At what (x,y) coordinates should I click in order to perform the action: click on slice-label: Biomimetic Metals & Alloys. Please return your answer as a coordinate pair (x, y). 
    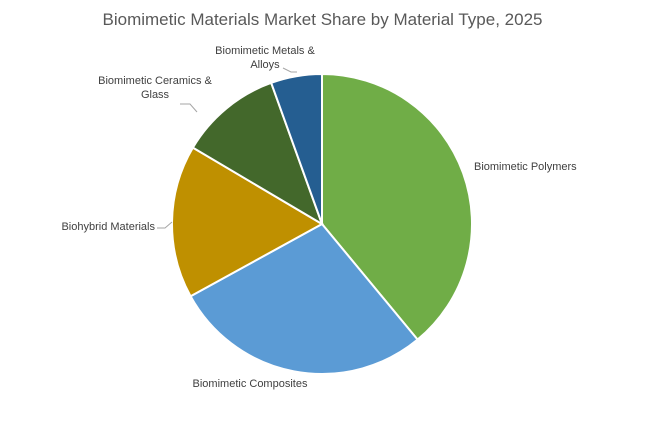
    Looking at the image, I should click on (265, 58).